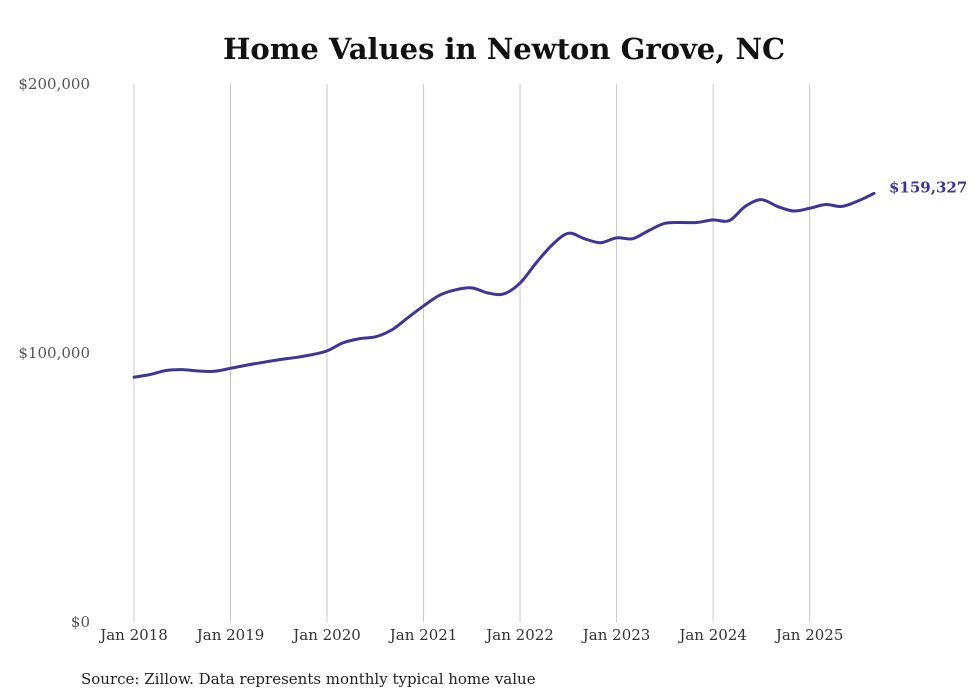  What do you see at coordinates (54, 84) in the screenshot?
I see `y-tick-label: $200,000` at bounding box center [54, 84].